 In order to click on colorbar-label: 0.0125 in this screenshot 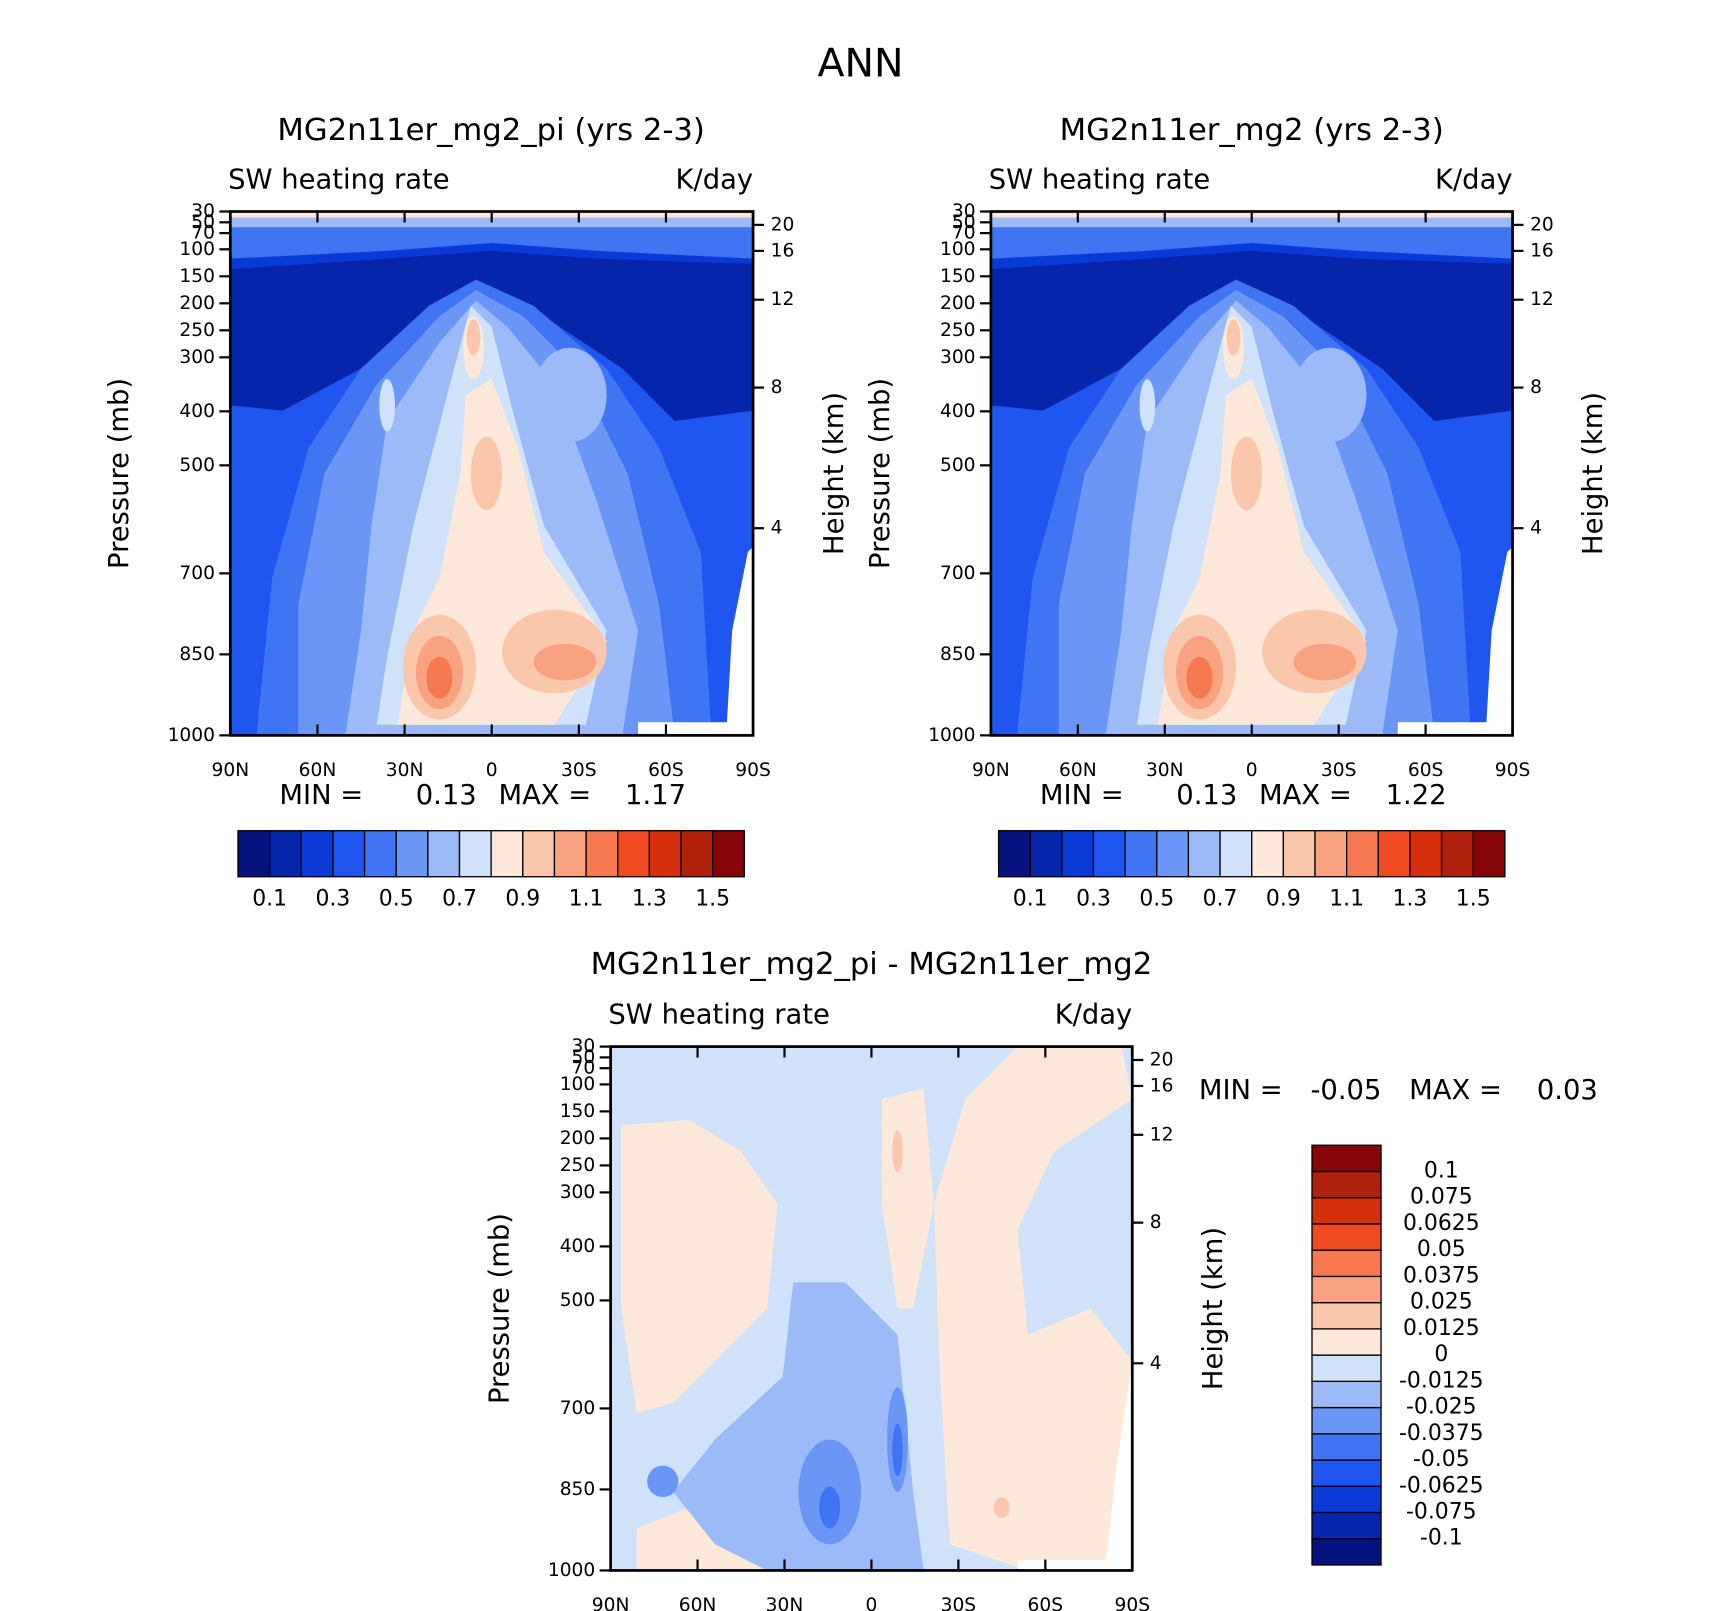, I will do `click(1441, 1328)`.